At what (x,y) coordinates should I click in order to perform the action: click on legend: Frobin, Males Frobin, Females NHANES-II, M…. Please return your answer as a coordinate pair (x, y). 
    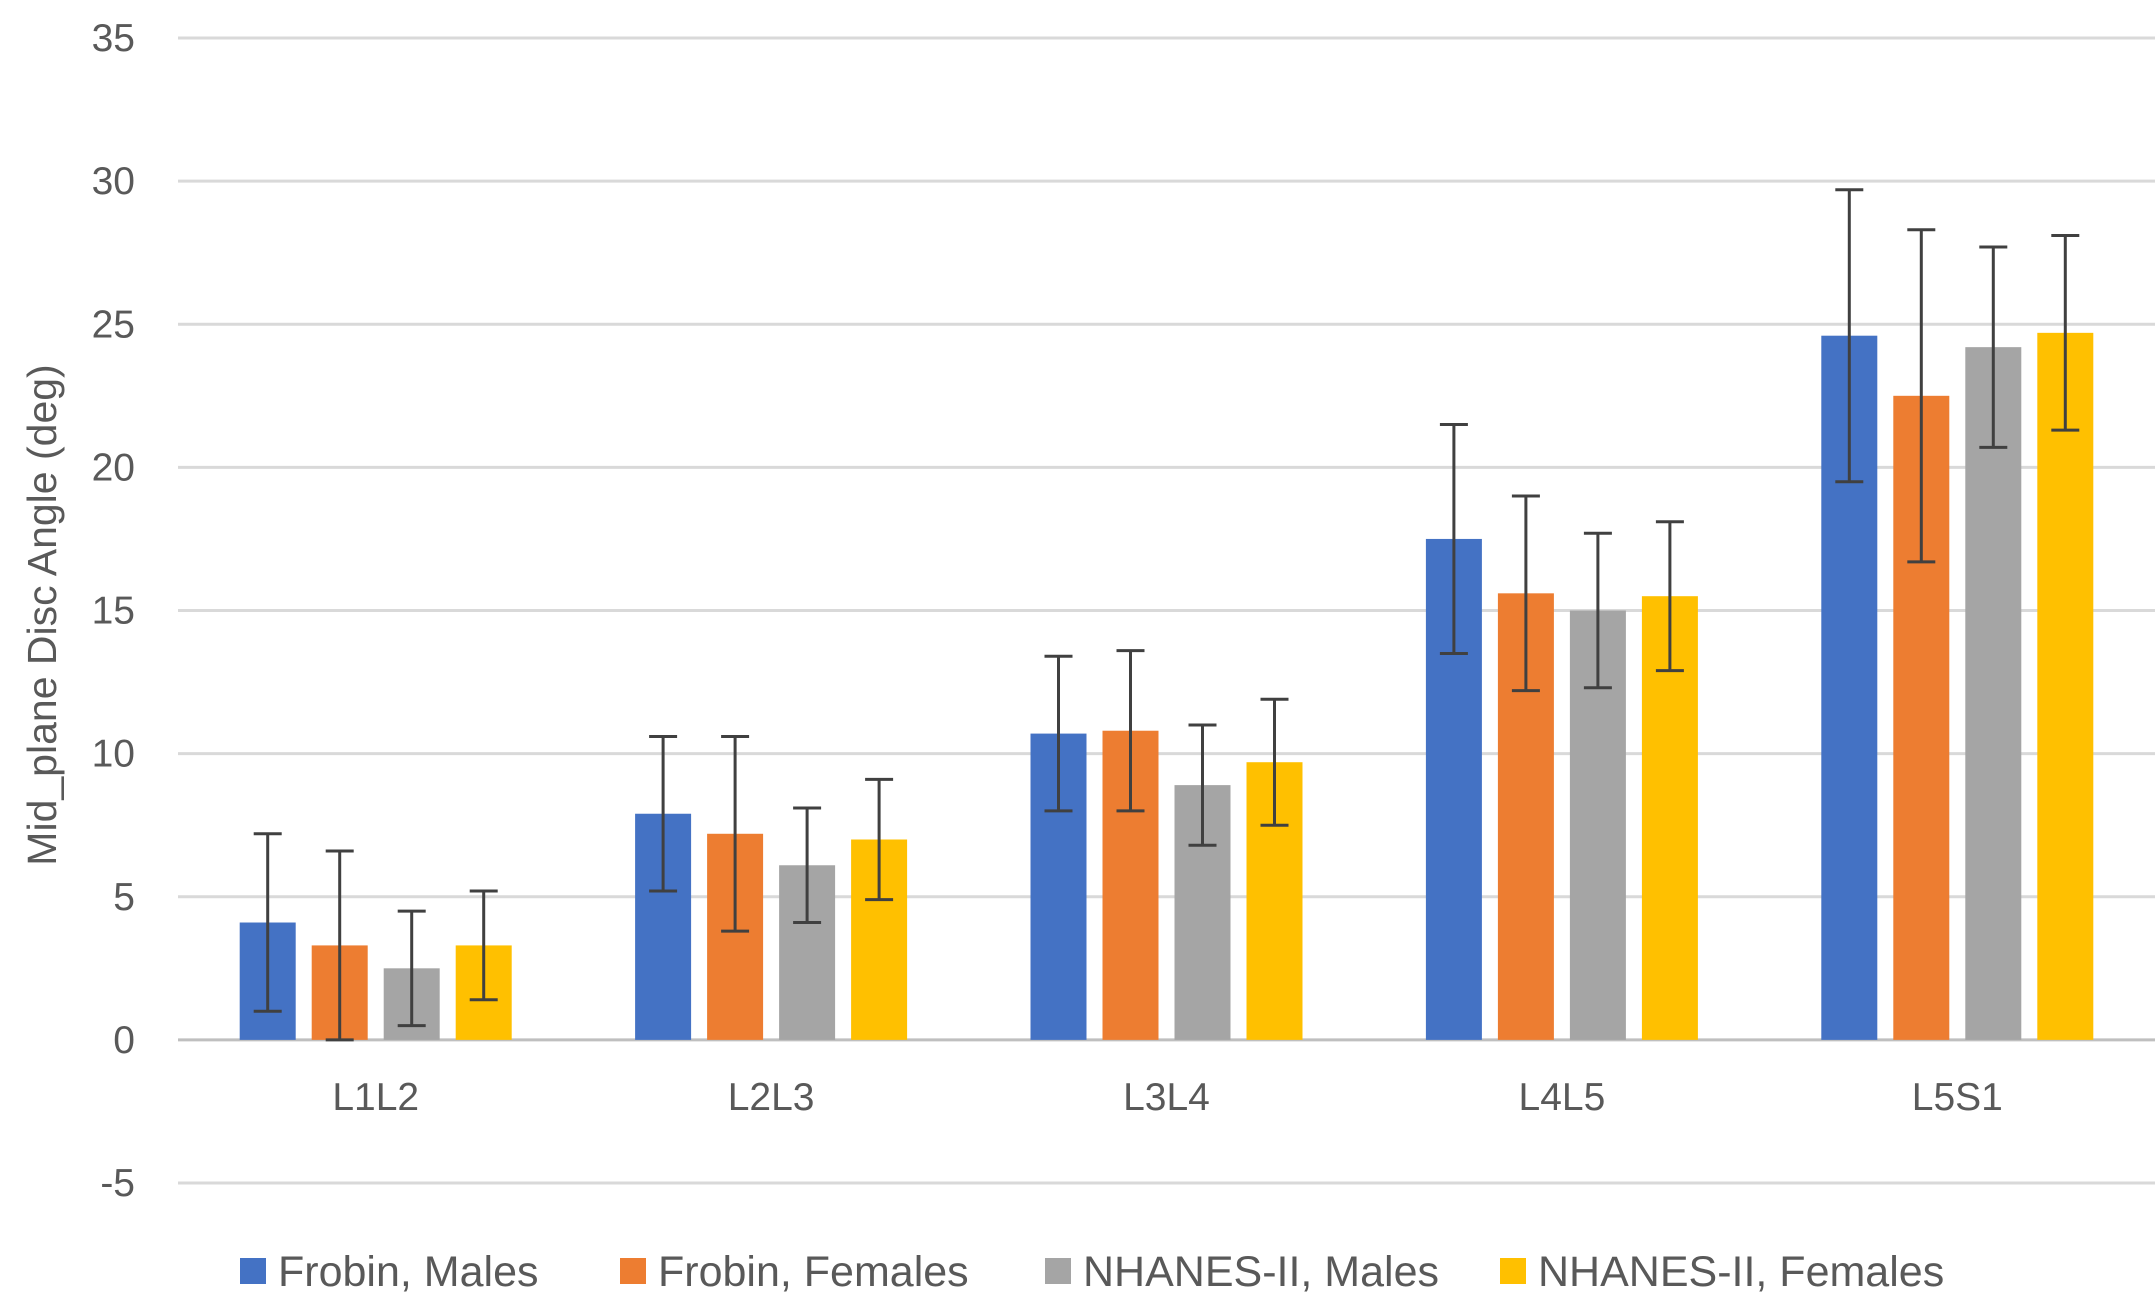
    Looking at the image, I should click on (1092, 1272).